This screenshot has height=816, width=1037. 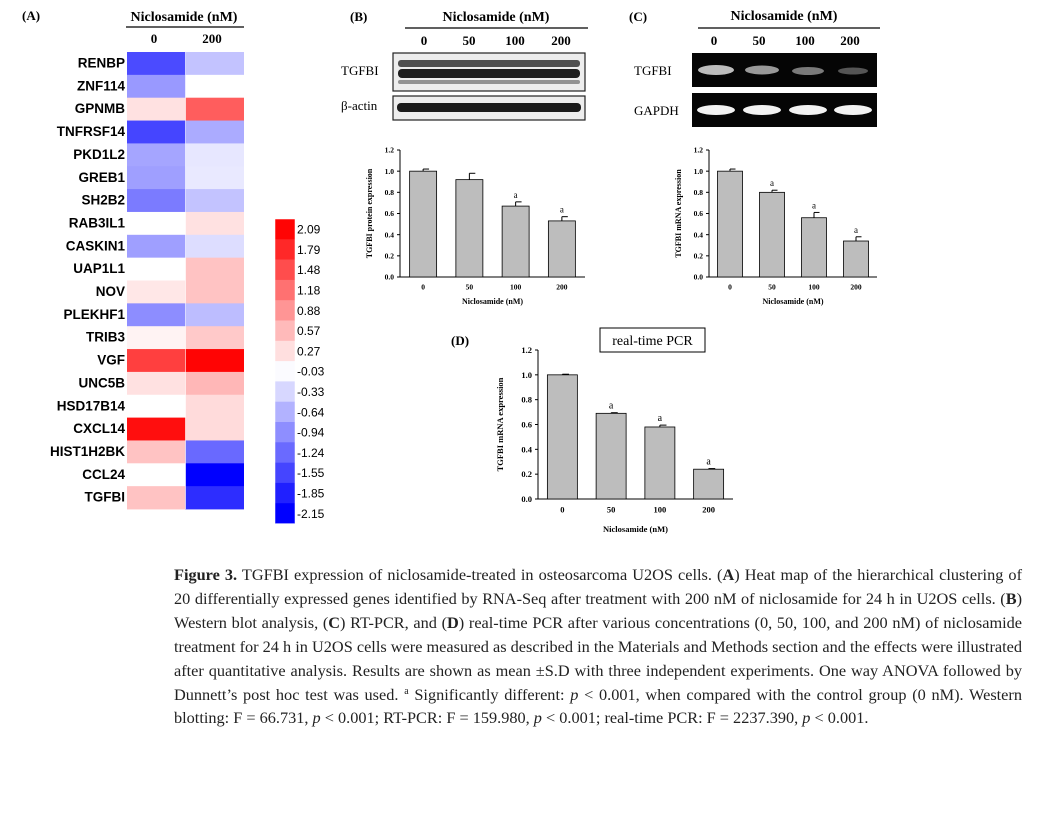 I want to click on gel-lane-label: 50, so click(x=759, y=40).